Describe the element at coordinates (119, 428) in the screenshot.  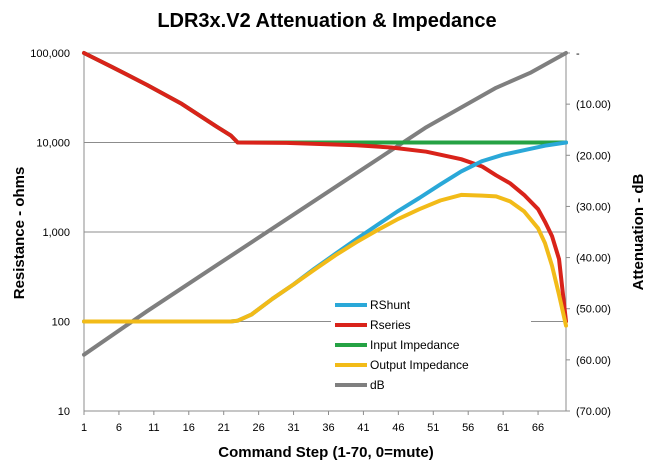
I see `x-tick-label: 6` at that location.